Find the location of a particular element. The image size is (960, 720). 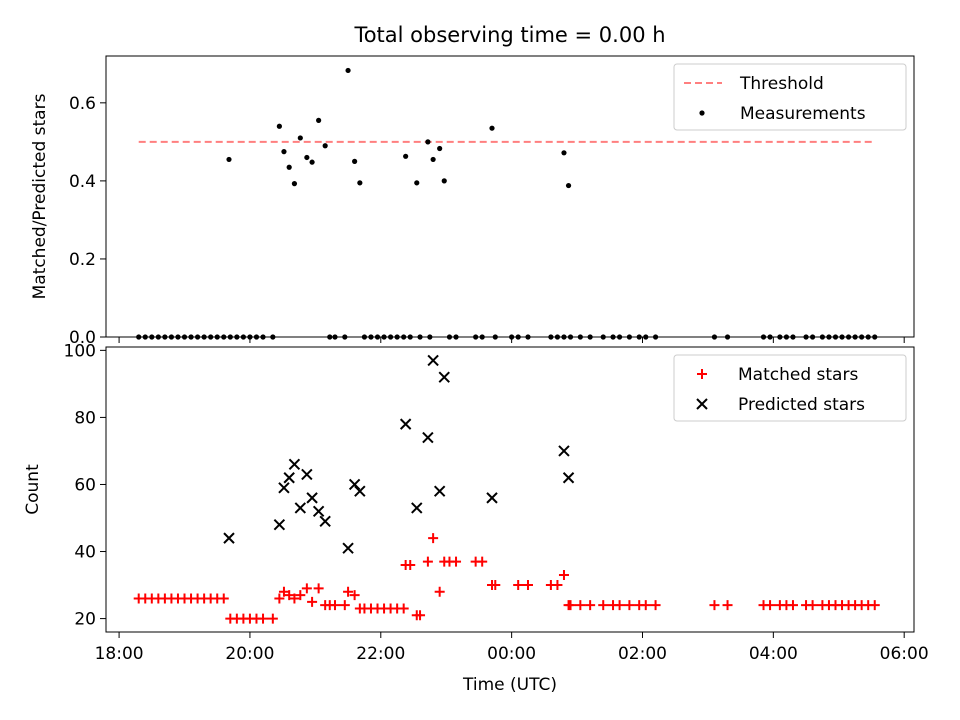

legend: Matched stars Predicted stars is located at coordinates (790, 388).